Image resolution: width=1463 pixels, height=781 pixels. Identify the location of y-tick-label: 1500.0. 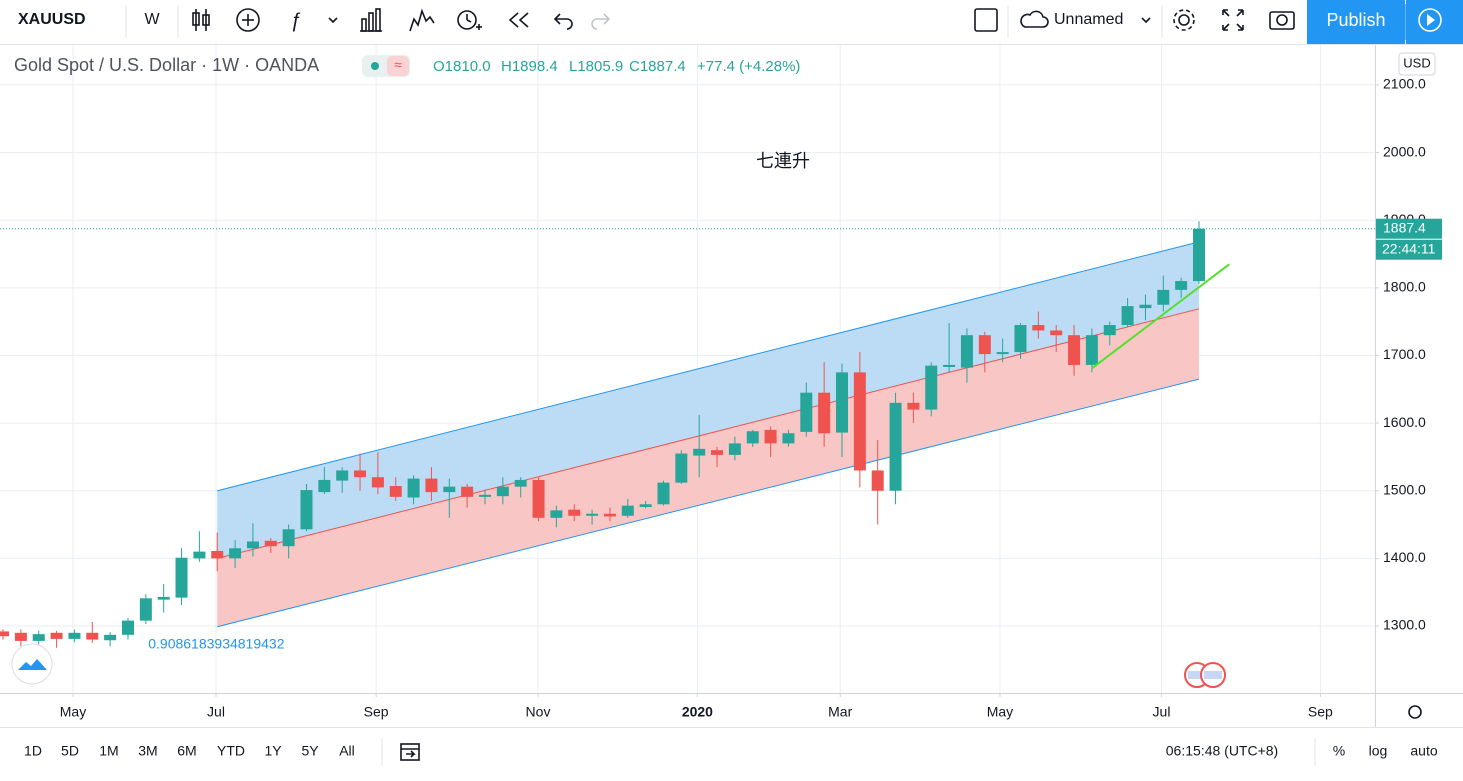
(1404, 489).